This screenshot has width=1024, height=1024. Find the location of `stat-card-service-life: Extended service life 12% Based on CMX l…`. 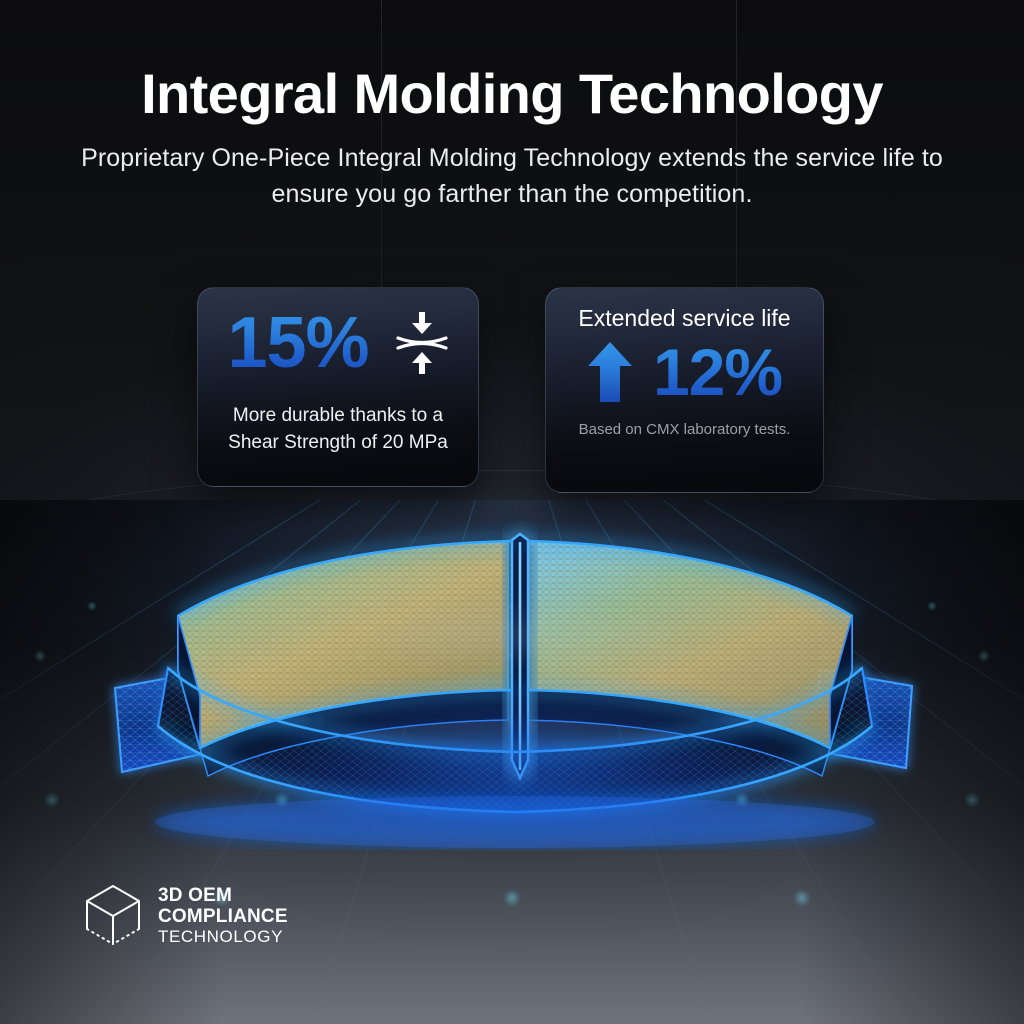

stat-card-service-life: Extended service life 12% Based on CMX l… is located at coordinates (684, 390).